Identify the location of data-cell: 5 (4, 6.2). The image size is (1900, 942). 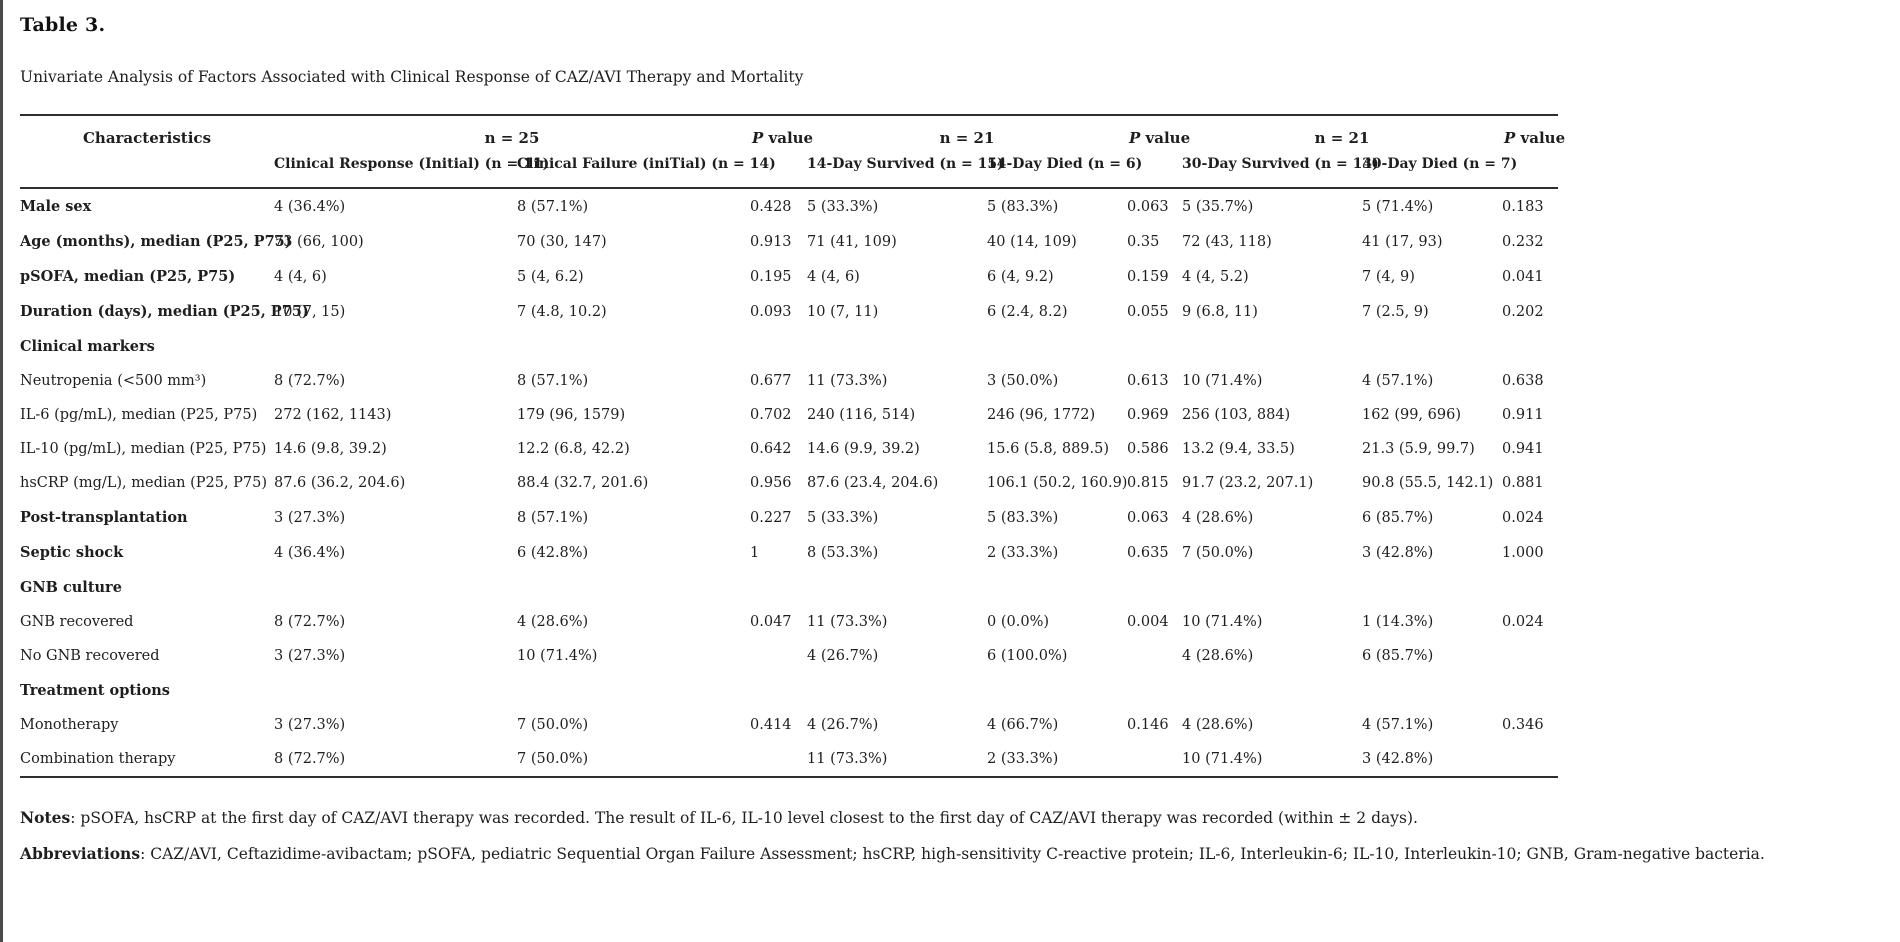
(550, 276).